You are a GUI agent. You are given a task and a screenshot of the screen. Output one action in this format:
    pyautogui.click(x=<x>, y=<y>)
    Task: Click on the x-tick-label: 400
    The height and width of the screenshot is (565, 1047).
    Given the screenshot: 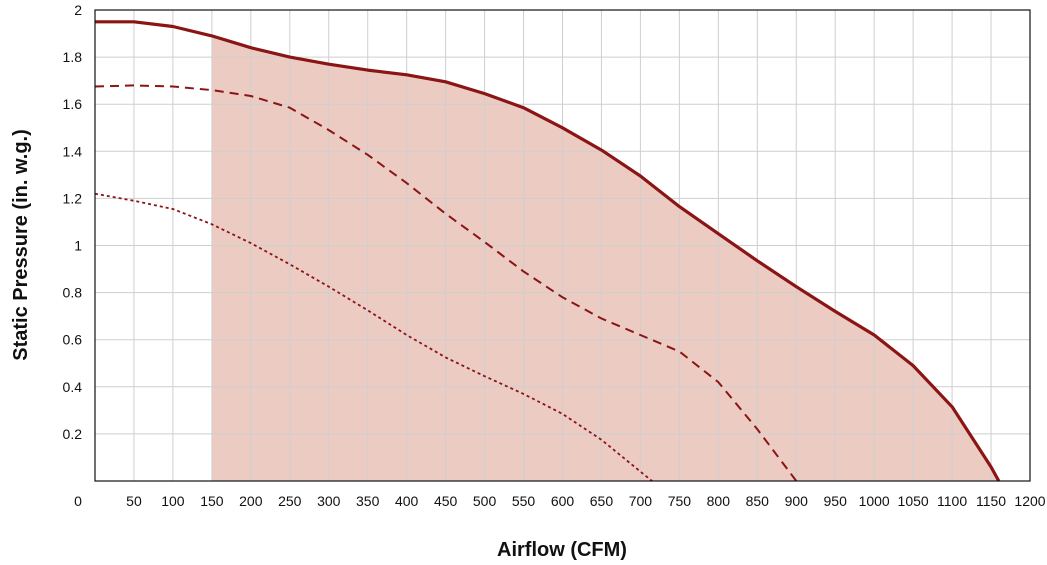 What is the action you would take?
    pyautogui.click(x=407, y=501)
    